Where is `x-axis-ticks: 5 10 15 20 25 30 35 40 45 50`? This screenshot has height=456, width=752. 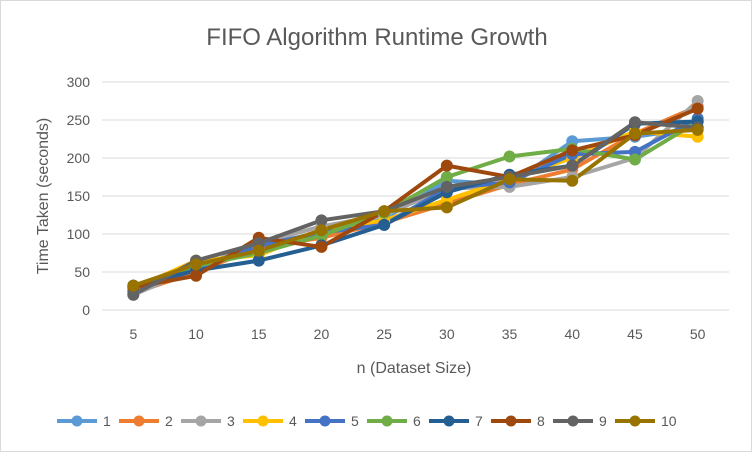 x-axis-ticks: 5 10 15 20 25 30 35 40 45 50 is located at coordinates (417, 334).